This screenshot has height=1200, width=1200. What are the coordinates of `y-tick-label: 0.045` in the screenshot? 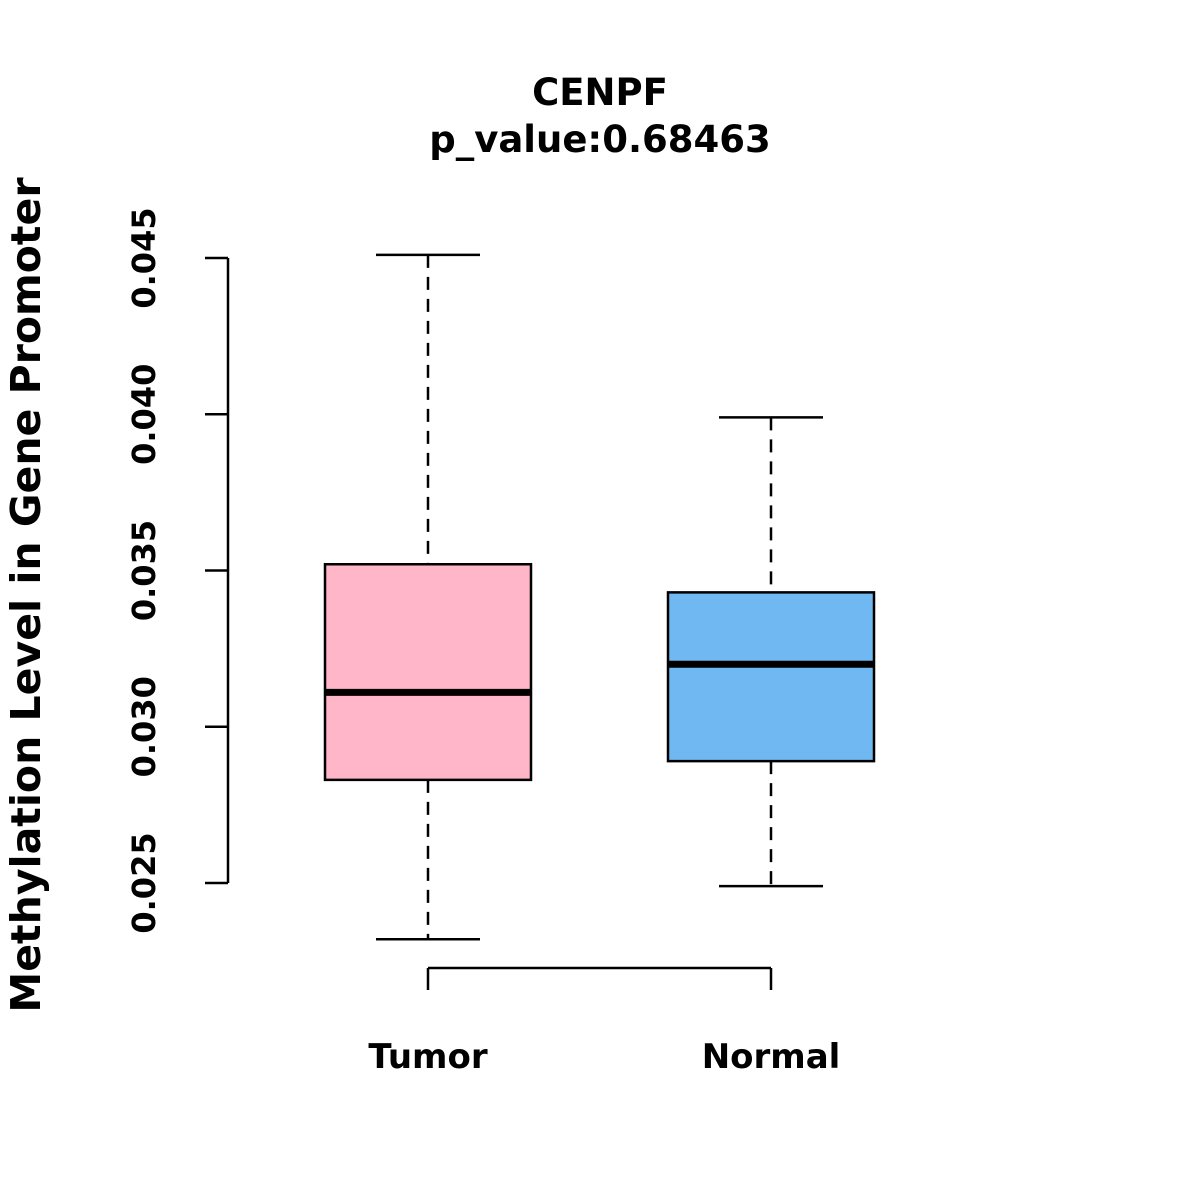 It's located at (144, 257).